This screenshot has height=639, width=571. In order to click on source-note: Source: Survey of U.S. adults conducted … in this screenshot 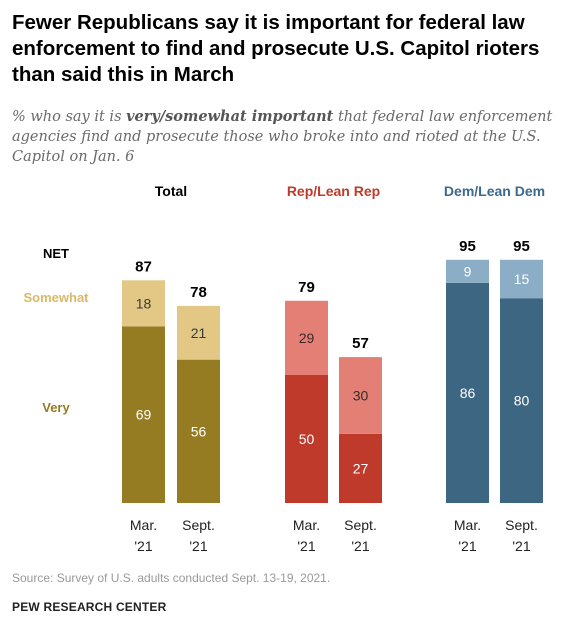, I will do `click(171, 578)`.